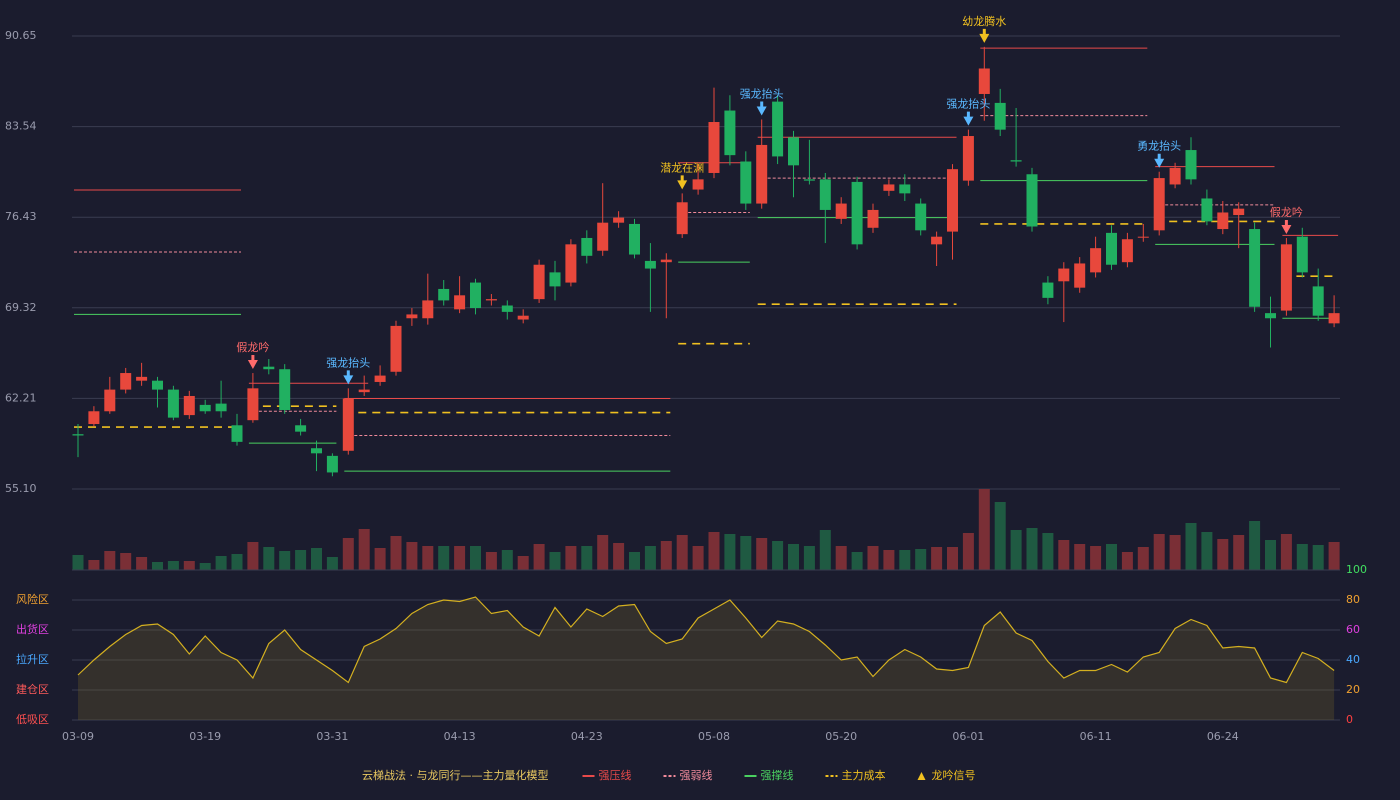 The image size is (1400, 800). Describe the element at coordinates (21, 488) in the screenshot. I see `y-tick-label: 55.10` at that location.